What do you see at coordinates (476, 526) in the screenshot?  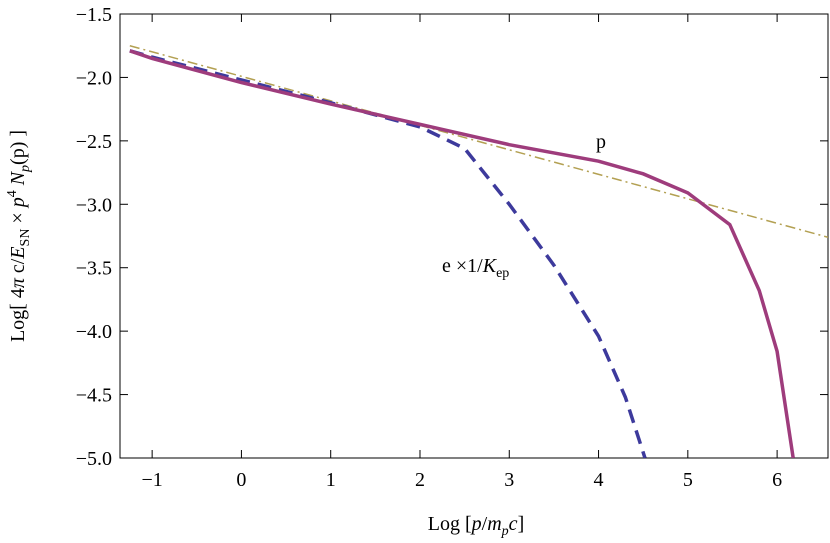 I see `x-axis-label: Log [p/mpc]` at bounding box center [476, 526].